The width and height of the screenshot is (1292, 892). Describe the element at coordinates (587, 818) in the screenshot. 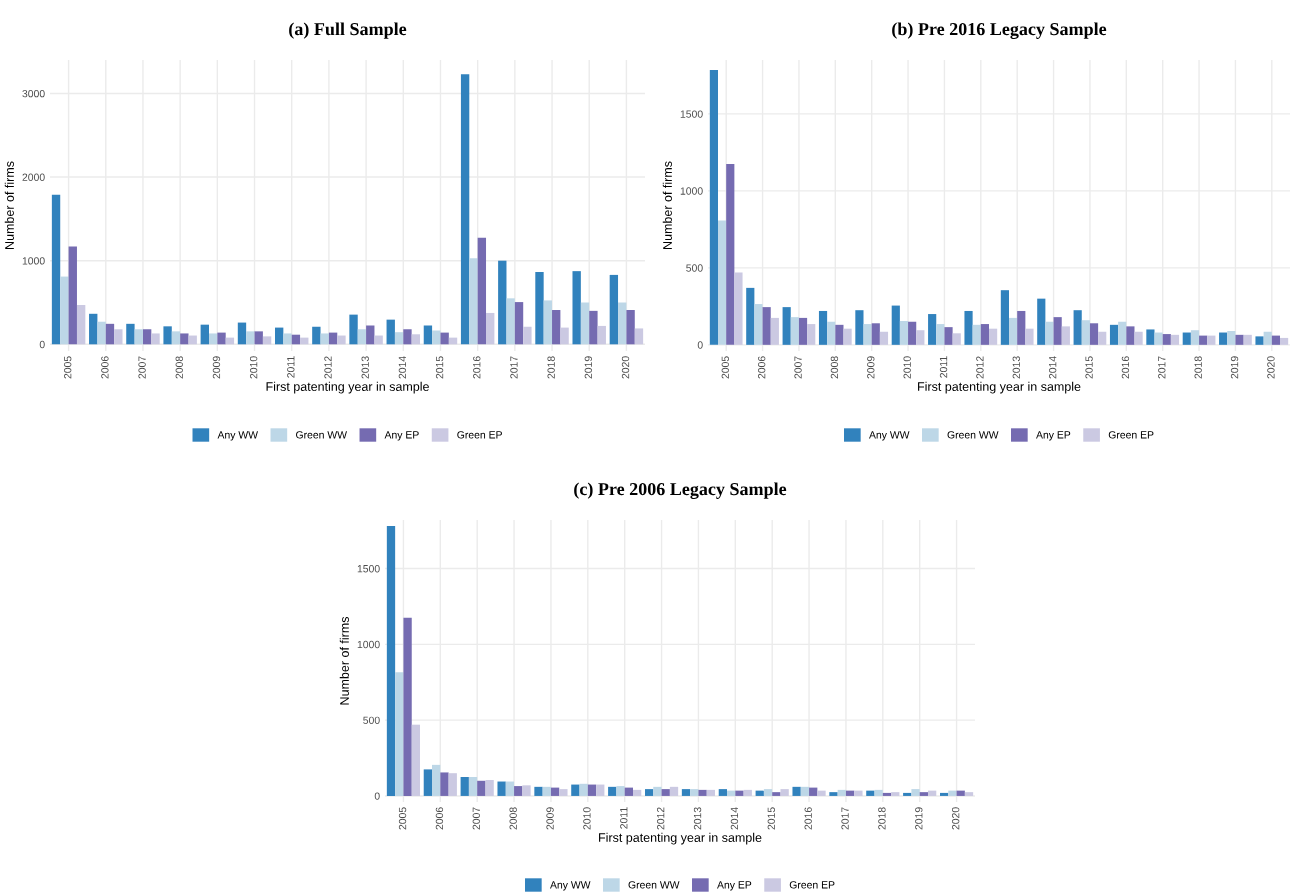

I see `x-tick-label: 2010` at that location.